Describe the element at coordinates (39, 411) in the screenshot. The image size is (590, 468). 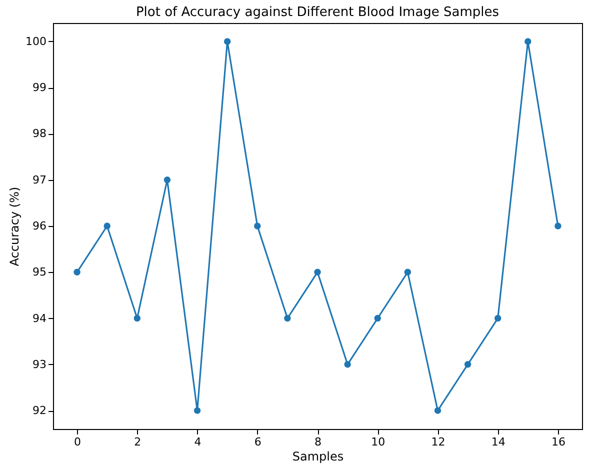
I see `y-tick-label: 92` at that location.